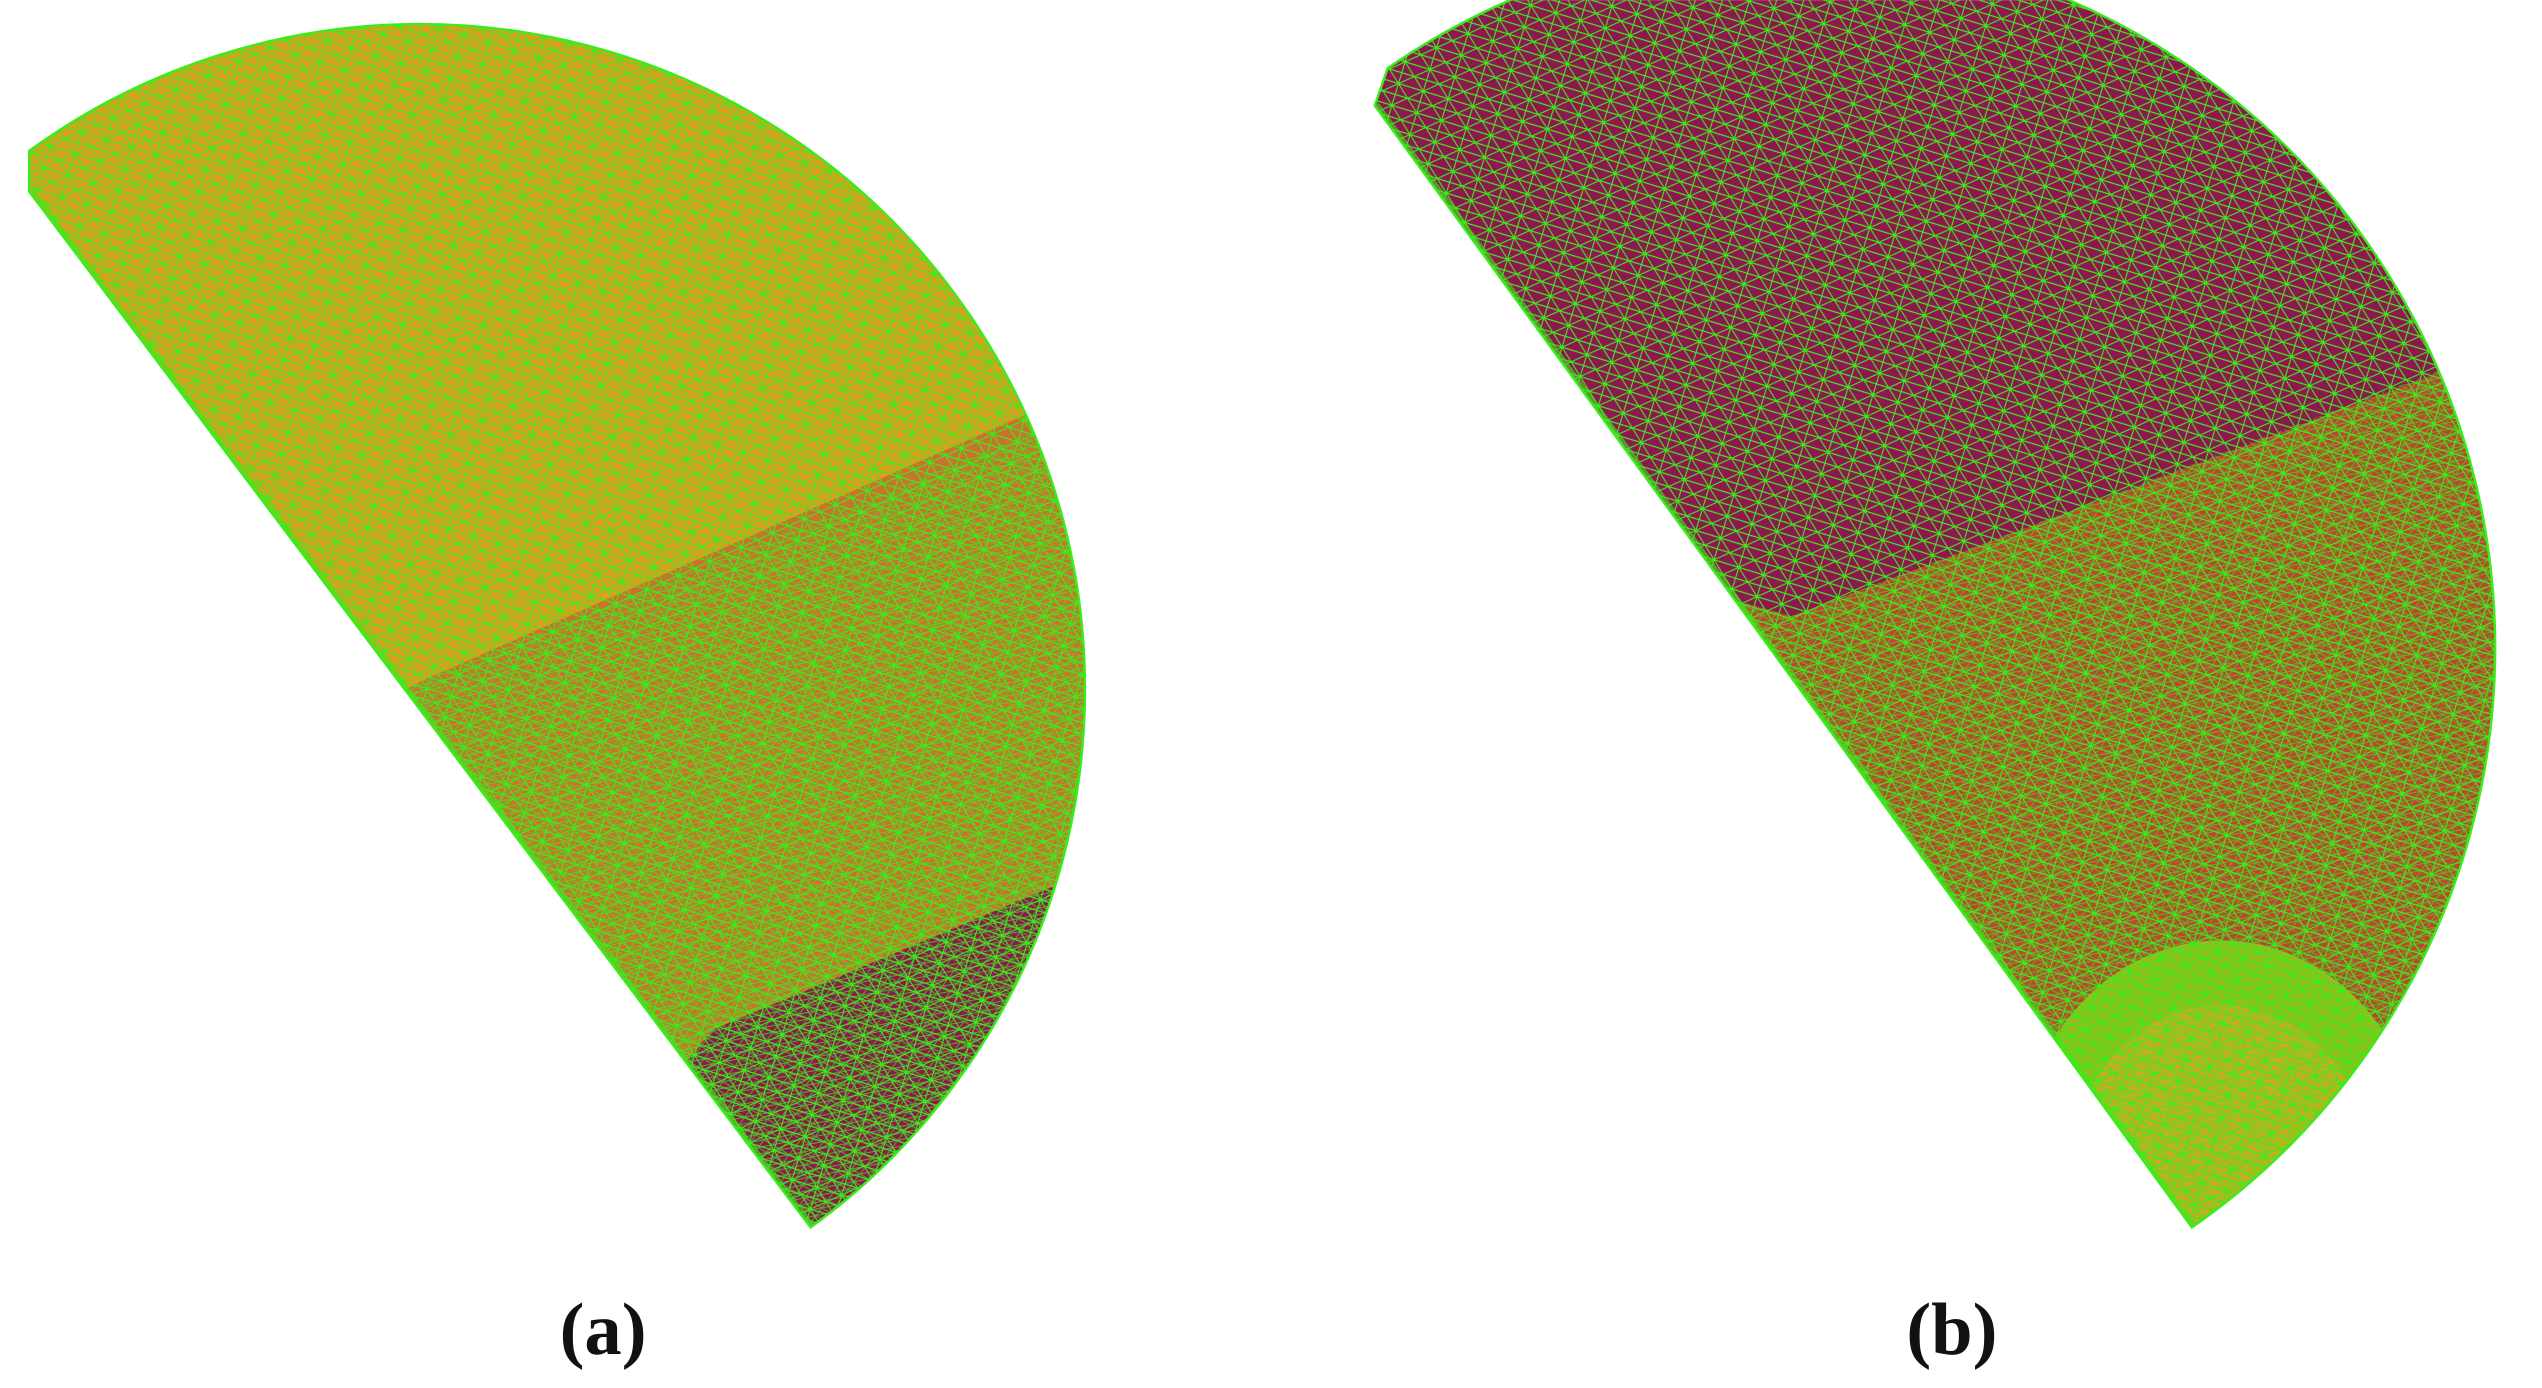 The width and height of the screenshot is (2542, 1388). I want to click on panel-label: (b), so click(1951, 1330).